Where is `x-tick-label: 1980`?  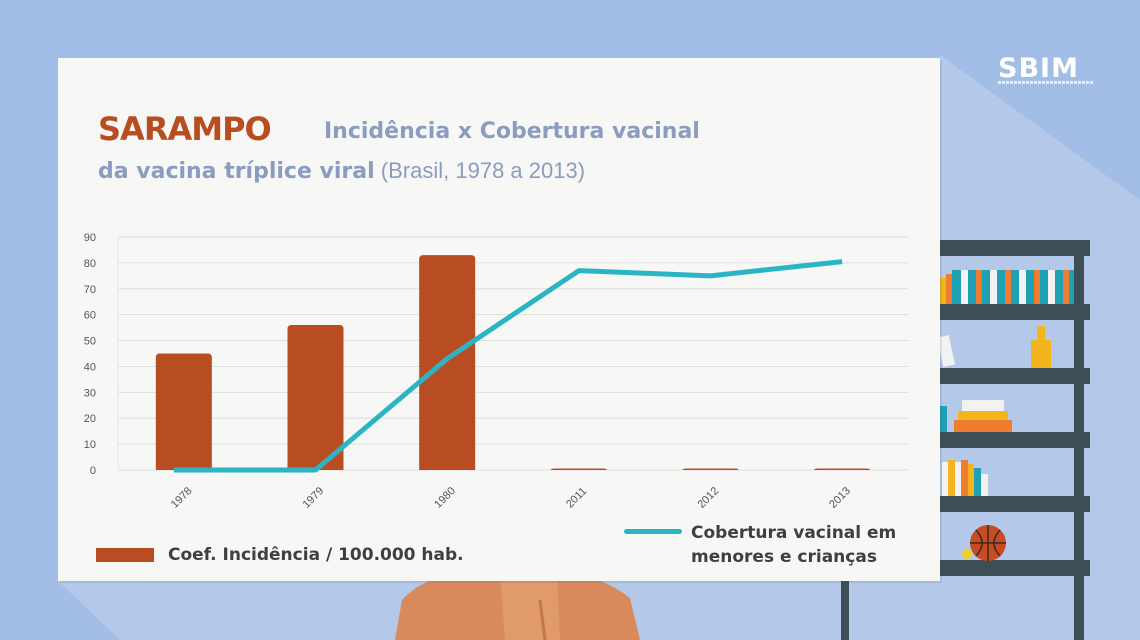
x-tick-label: 1980 is located at coordinates (445, 498).